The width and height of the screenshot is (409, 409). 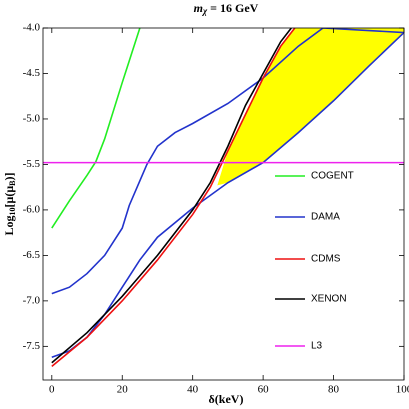 What do you see at coordinates (32, 164) in the screenshot?
I see `y-tick-label: -5.5` at bounding box center [32, 164].